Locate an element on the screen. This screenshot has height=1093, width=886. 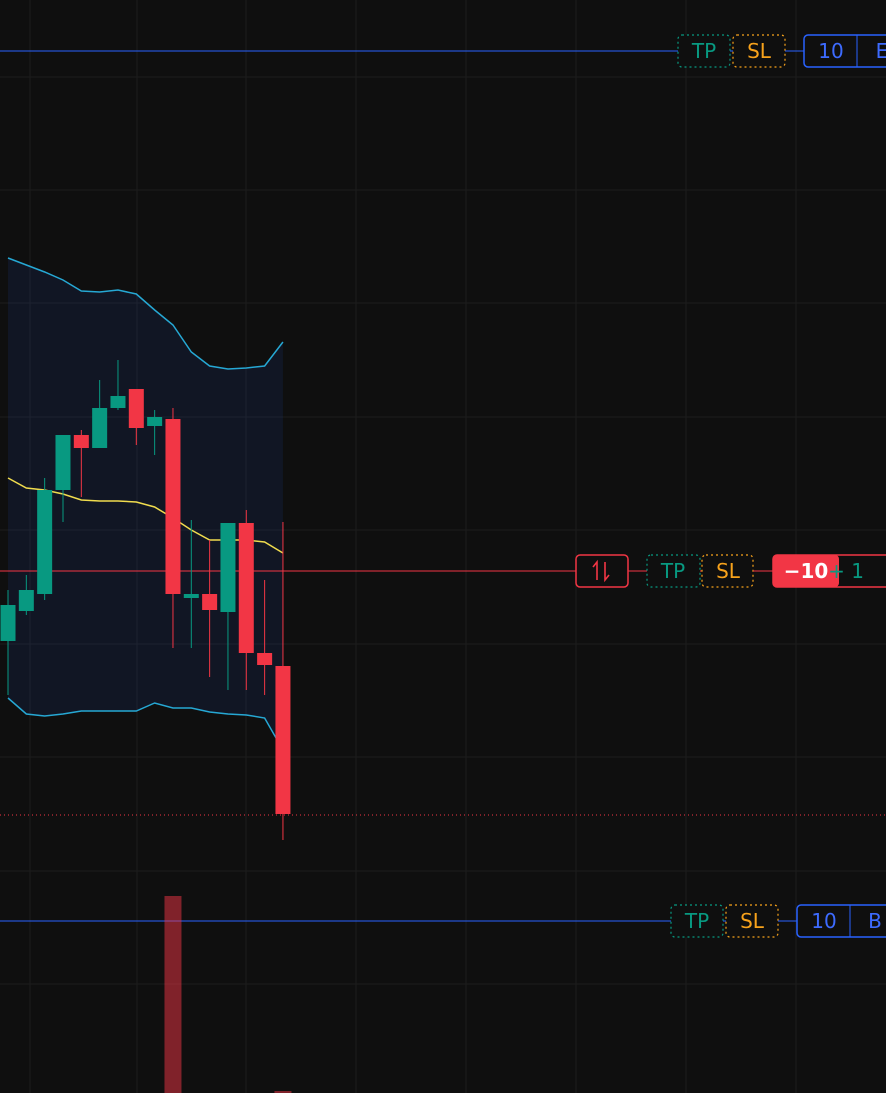
position-qty: −10 is located at coordinates (806, 571).